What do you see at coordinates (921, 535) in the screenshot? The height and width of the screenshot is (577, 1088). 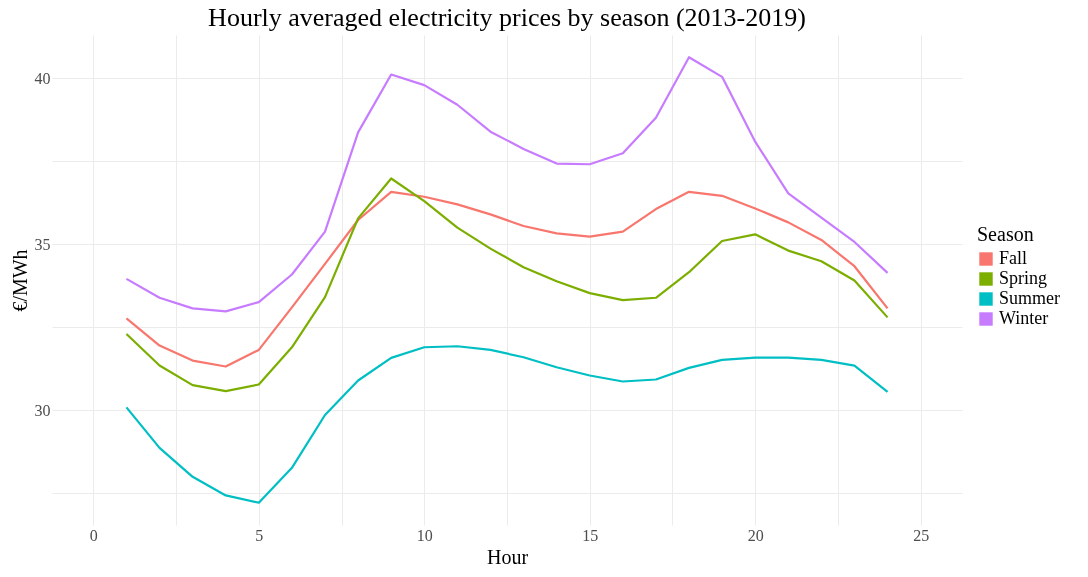 I see `x-tick-label: 25` at bounding box center [921, 535].